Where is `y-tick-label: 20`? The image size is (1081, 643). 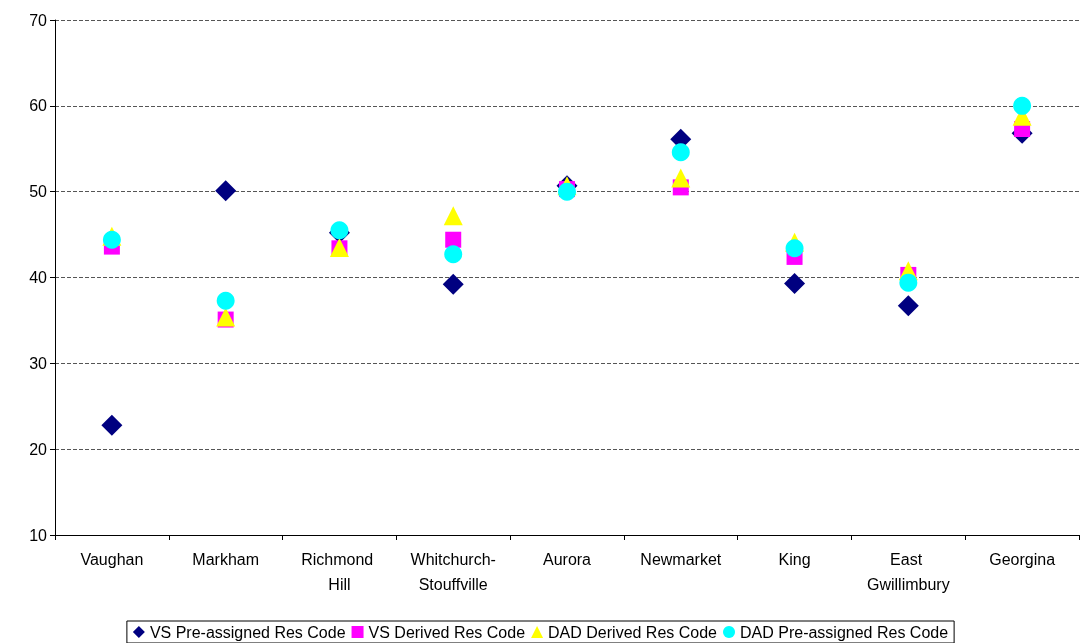
y-tick-label: 20 is located at coordinates (38, 449).